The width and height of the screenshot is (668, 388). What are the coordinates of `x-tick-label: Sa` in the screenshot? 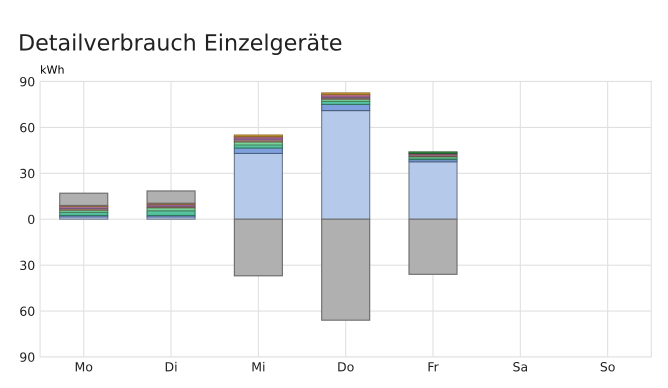 It's located at (520, 367).